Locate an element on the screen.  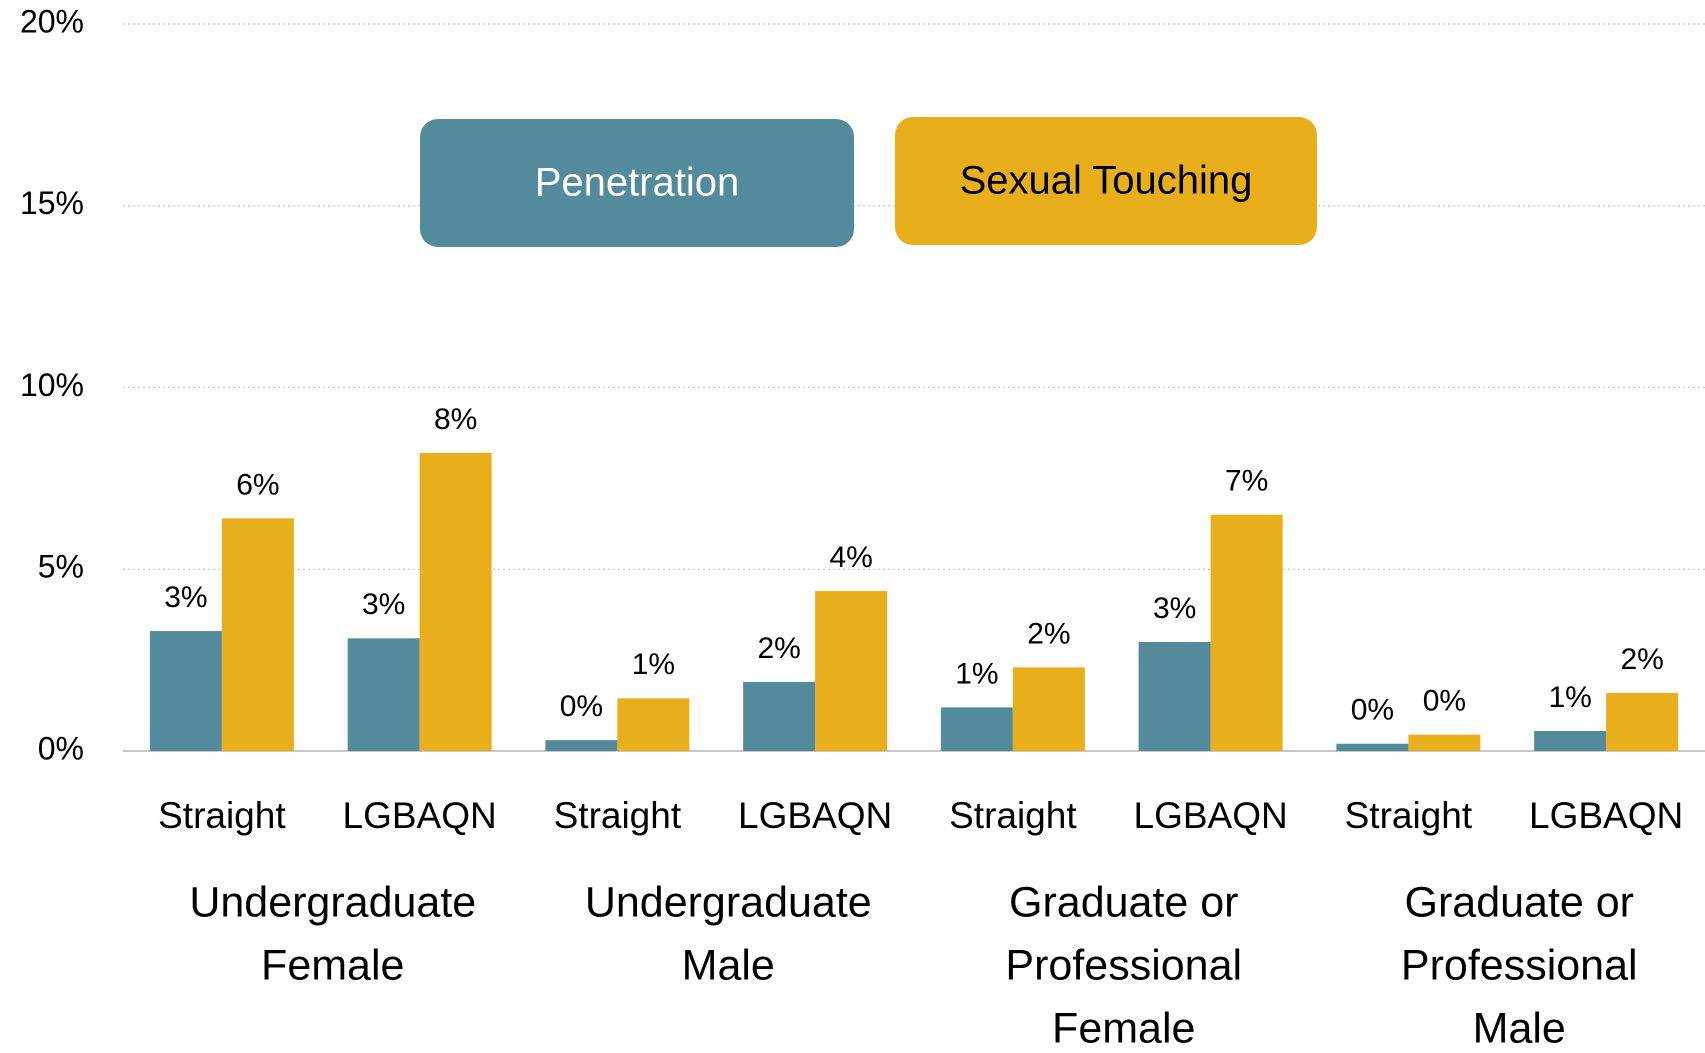
y-tick-label: 10% is located at coordinates (52, 385).